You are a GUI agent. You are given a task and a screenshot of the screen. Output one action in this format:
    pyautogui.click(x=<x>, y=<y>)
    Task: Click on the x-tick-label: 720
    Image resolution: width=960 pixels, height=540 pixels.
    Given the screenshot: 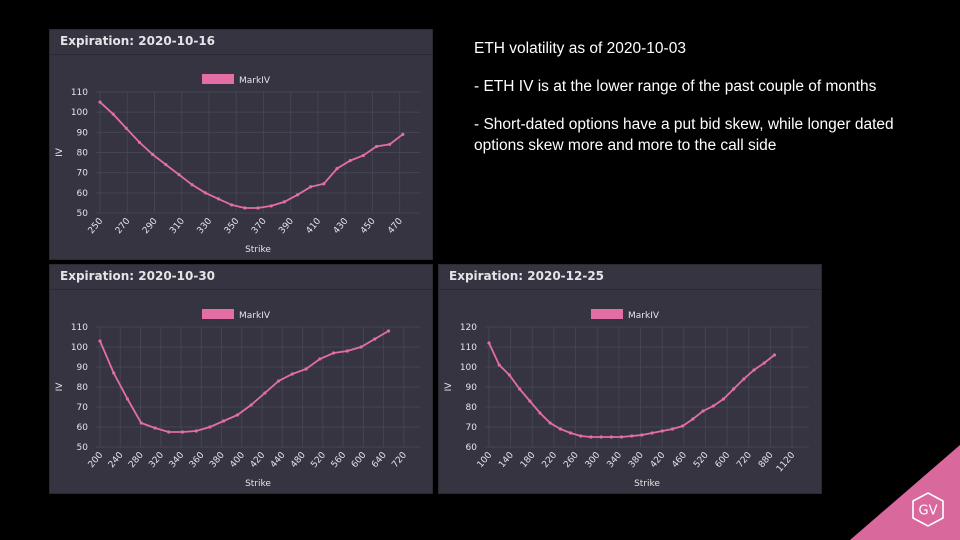 What is the action you would take?
    pyautogui.click(x=744, y=460)
    